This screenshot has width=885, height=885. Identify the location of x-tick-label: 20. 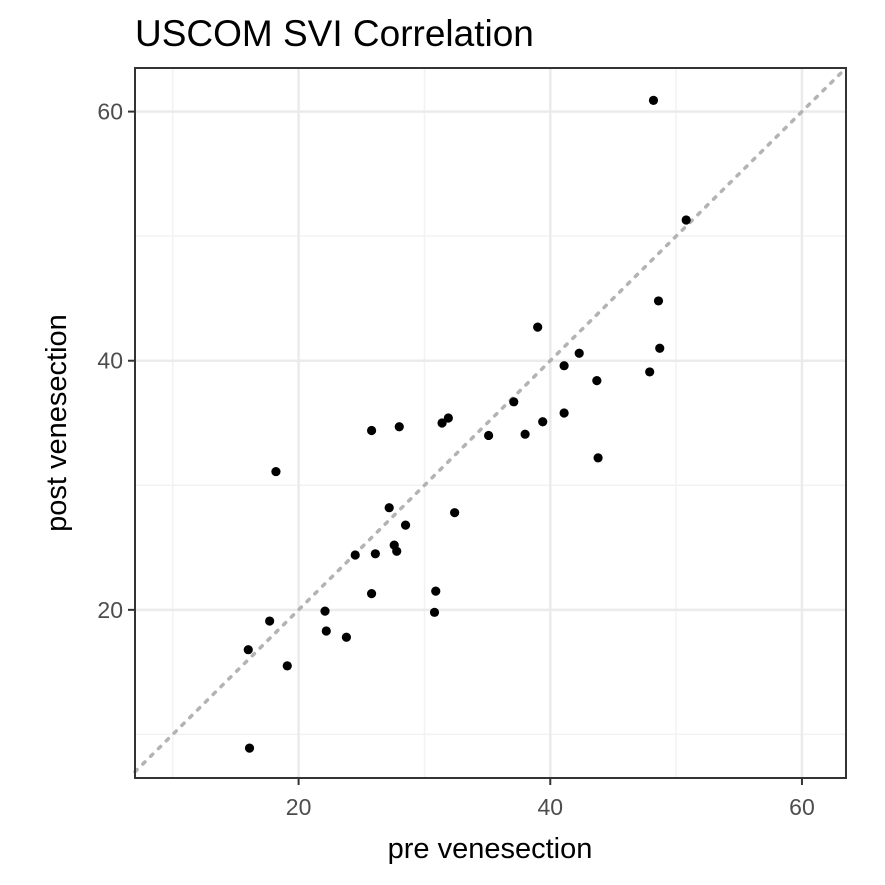
(299, 807).